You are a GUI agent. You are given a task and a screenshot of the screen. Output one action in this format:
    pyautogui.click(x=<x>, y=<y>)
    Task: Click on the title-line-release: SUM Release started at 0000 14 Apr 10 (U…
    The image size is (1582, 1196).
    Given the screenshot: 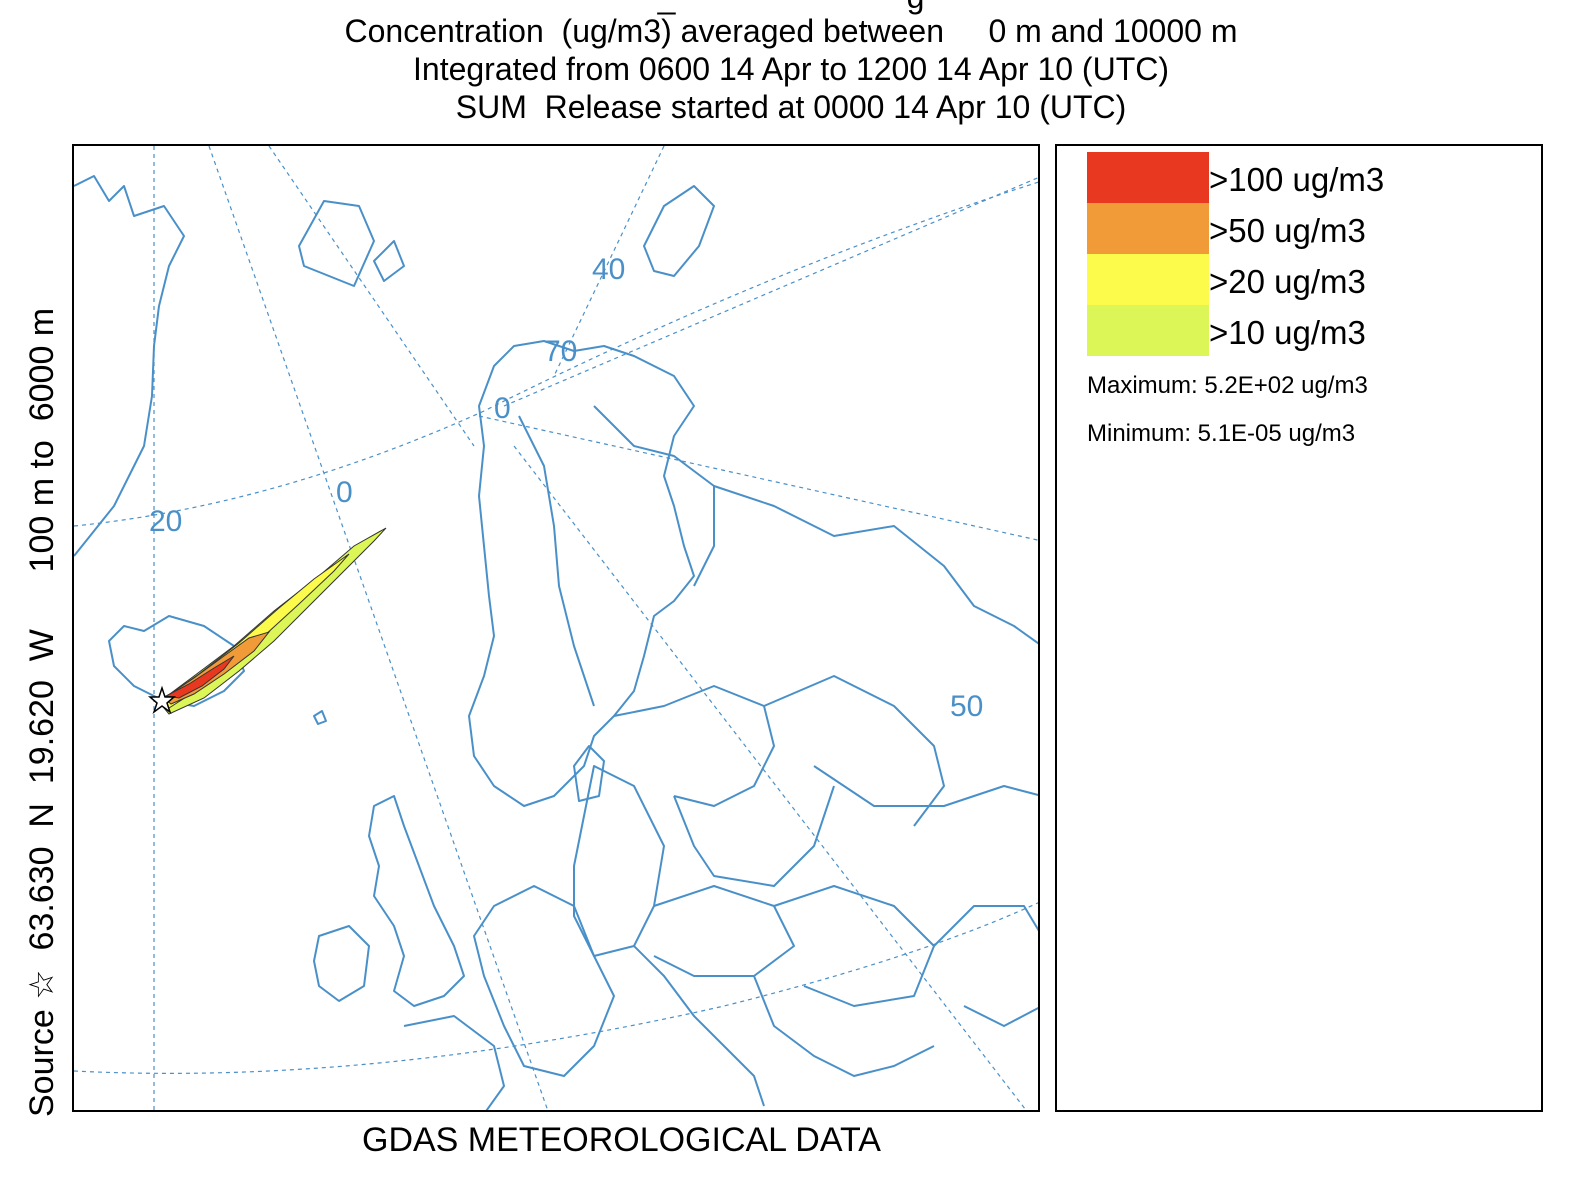 What is the action you would take?
    pyautogui.click(x=791, y=107)
    